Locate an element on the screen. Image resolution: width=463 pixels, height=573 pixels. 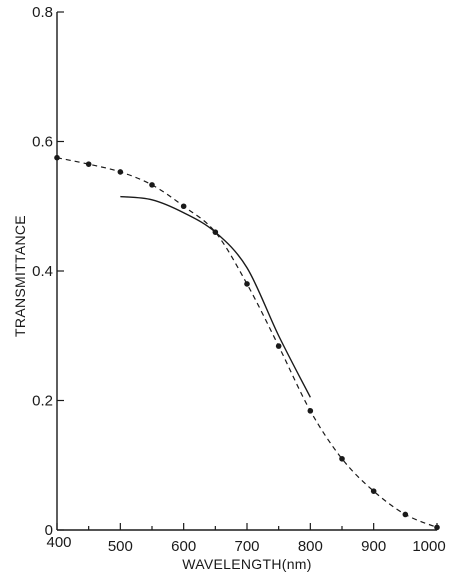
x-tick-label: 900 is located at coordinates (373, 546).